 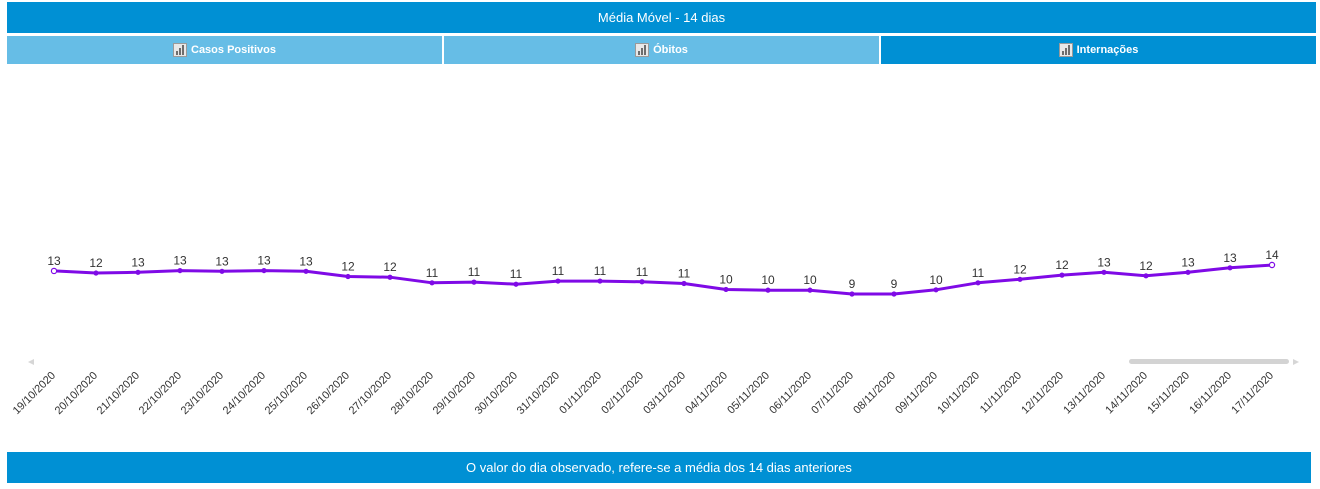 I want to click on x-tick-label: 29/10/2020, so click(x=454, y=393).